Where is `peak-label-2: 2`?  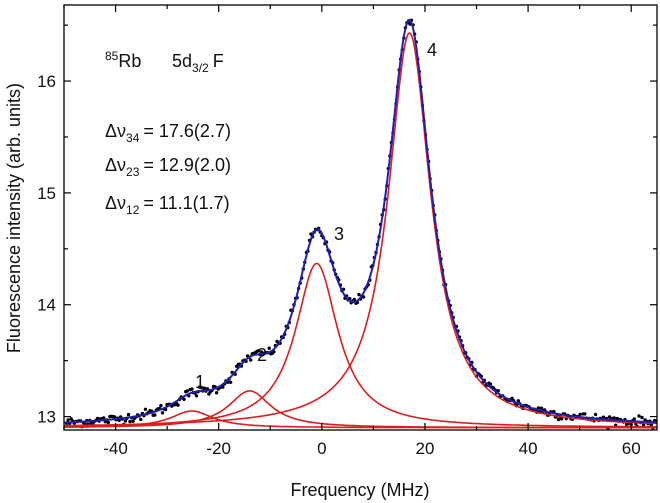
peak-label-2: 2 is located at coordinates (262, 355).